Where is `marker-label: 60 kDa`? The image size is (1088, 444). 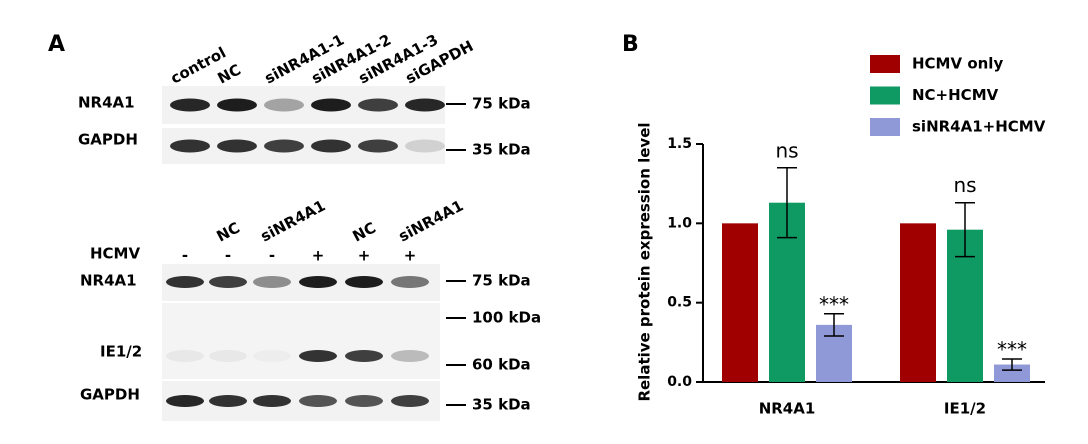 marker-label: 60 kDa is located at coordinates (501, 365).